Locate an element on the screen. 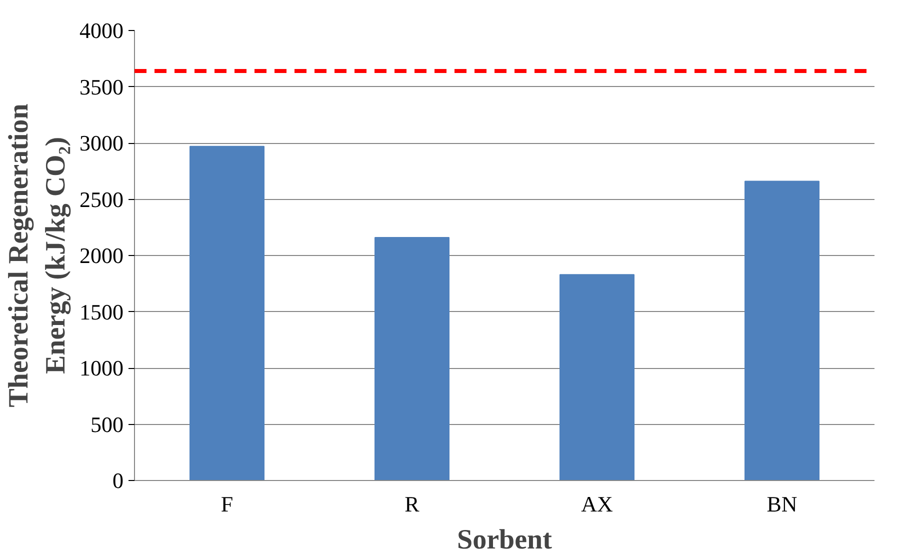 This screenshot has width=914, height=558. x-tick-label: BN is located at coordinates (782, 504).